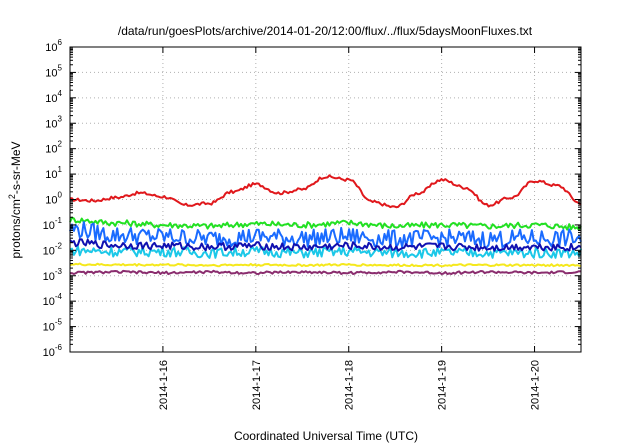 The height and width of the screenshot is (448, 640). What do you see at coordinates (16, 228) in the screenshot?
I see `y-axis-label-prefix: protons/cm` at bounding box center [16, 228].